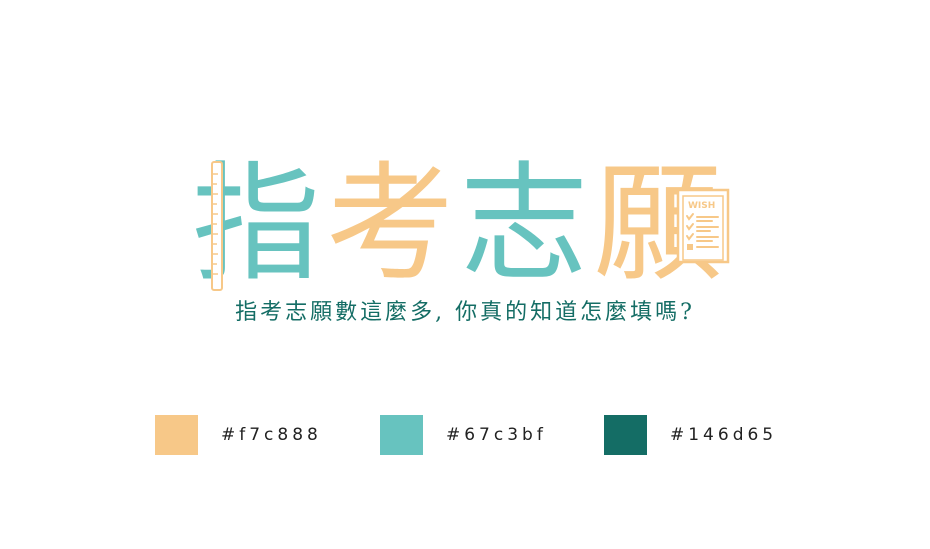 The height and width of the screenshot is (549, 930). I want to click on ruler-icon, so click(217, 226).